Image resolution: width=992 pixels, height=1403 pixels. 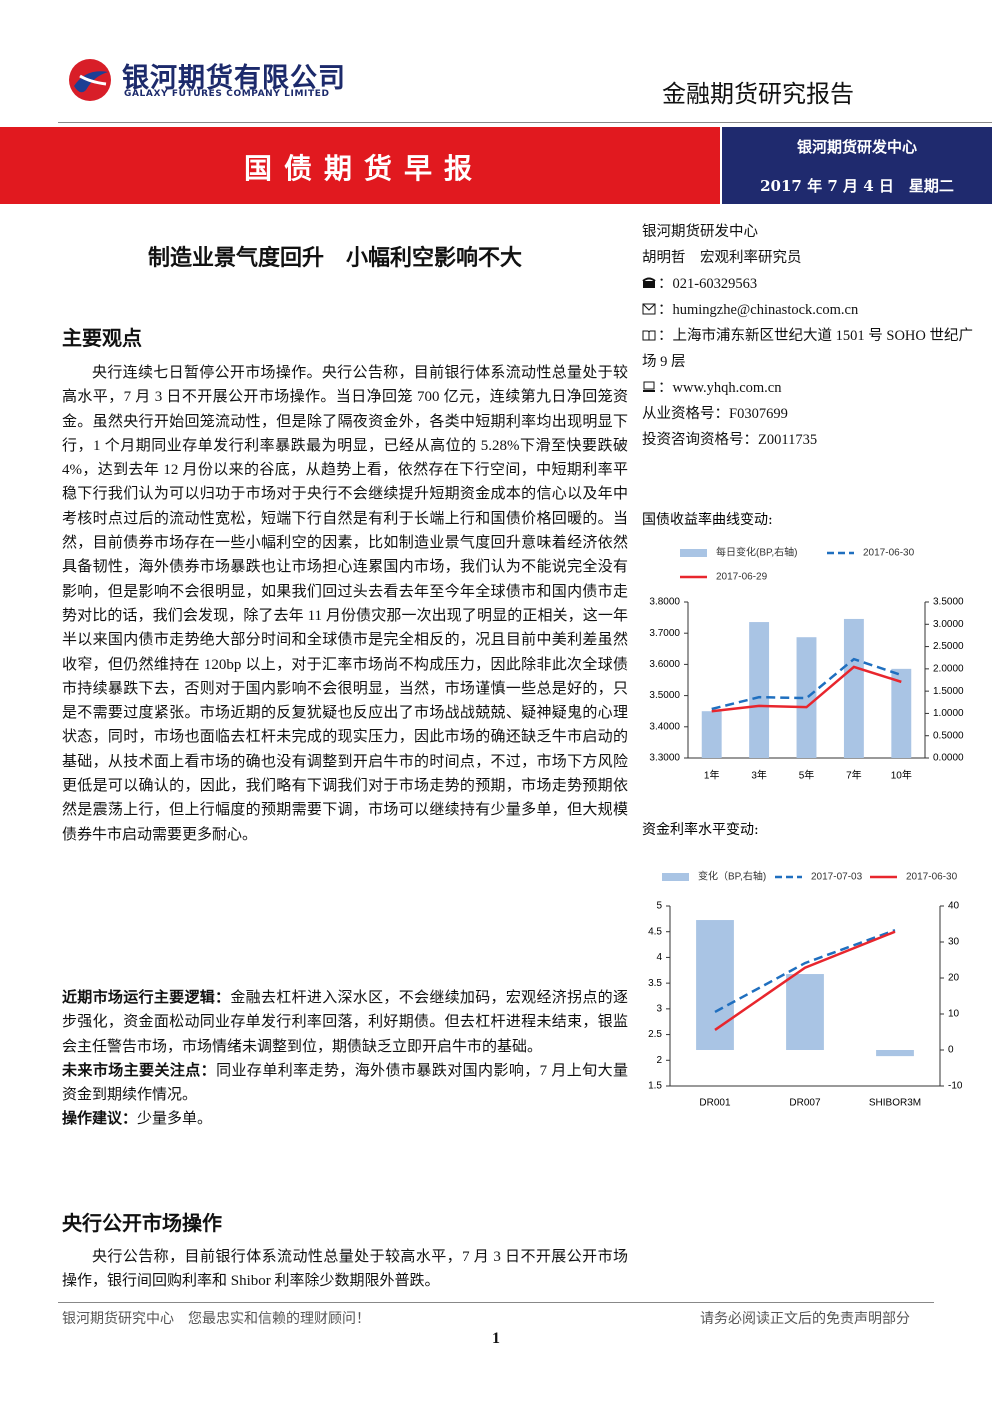 What do you see at coordinates (759, 775) in the screenshot?
I see `x-tick-label: 3年` at bounding box center [759, 775].